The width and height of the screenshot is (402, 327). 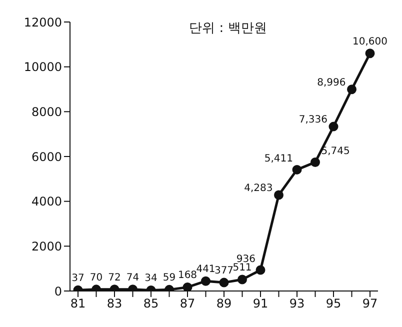 What do you see at coordinates (224, 303) in the screenshot?
I see `x-tick-label: 89` at bounding box center [224, 303].